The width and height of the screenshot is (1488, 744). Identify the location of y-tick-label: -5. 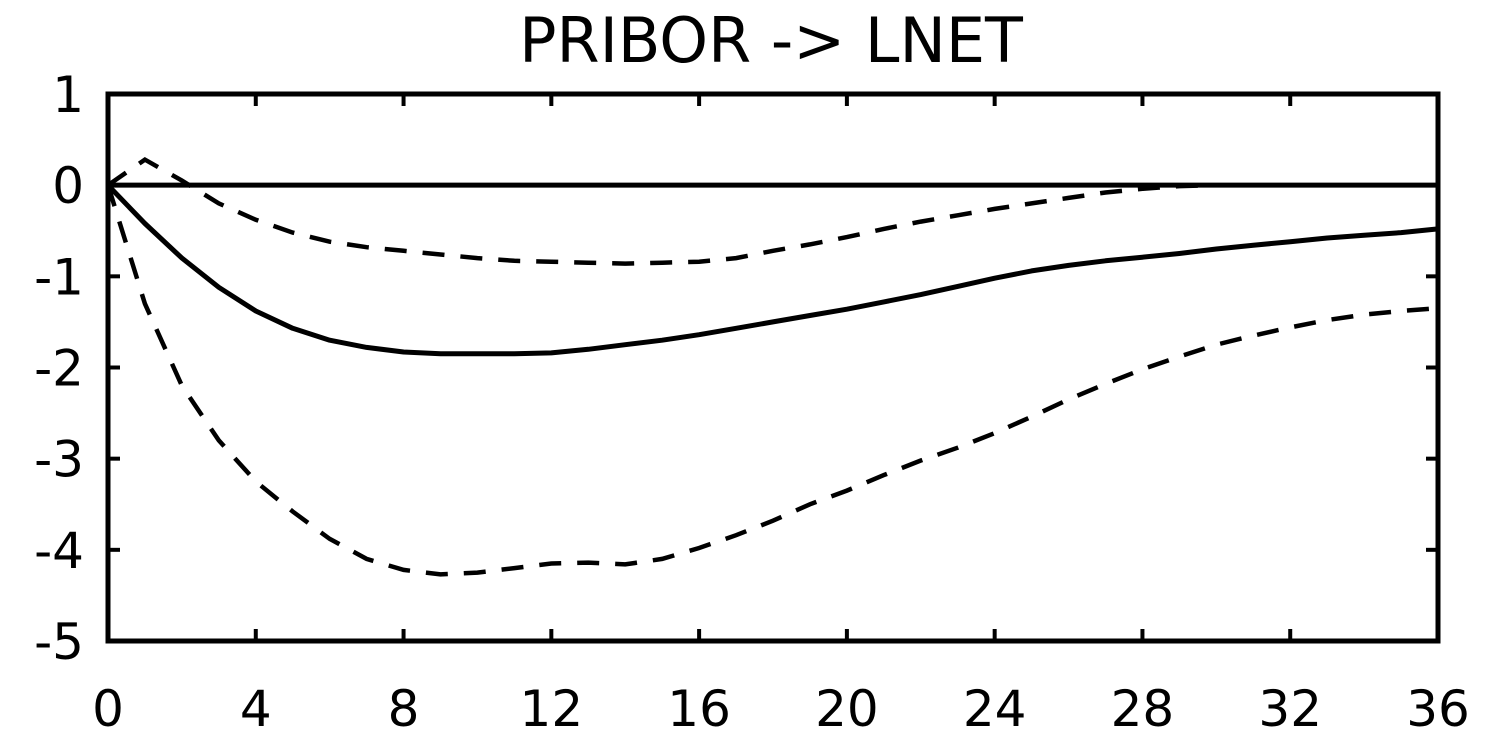
(59, 642).